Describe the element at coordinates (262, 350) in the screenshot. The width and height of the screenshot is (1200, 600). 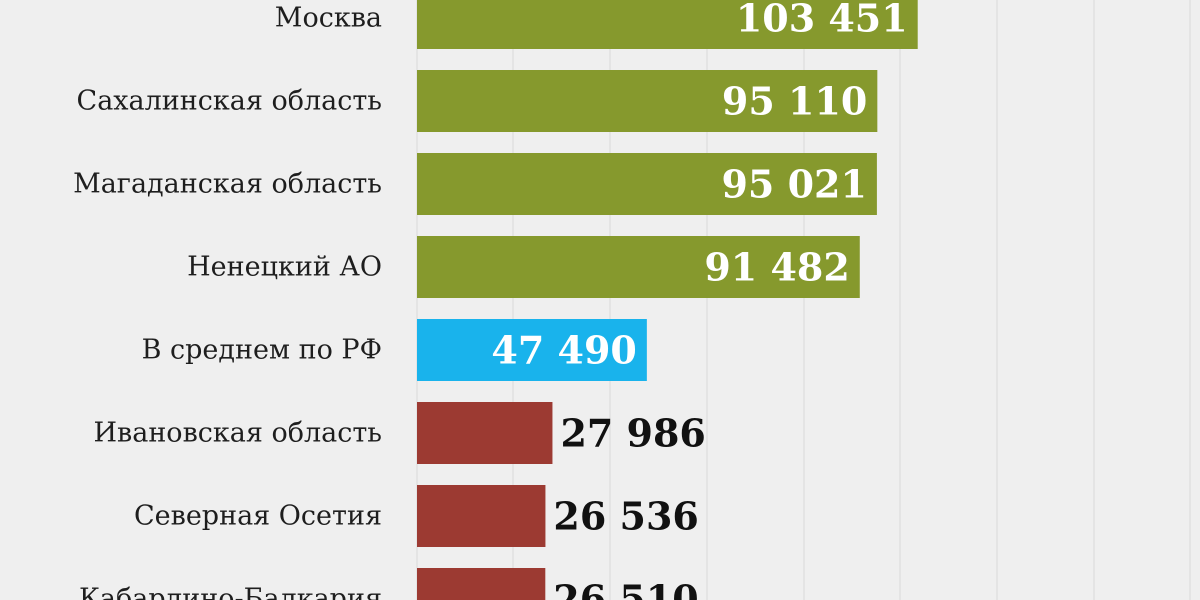
I see `category-label-4: В среднем по РФ` at that location.